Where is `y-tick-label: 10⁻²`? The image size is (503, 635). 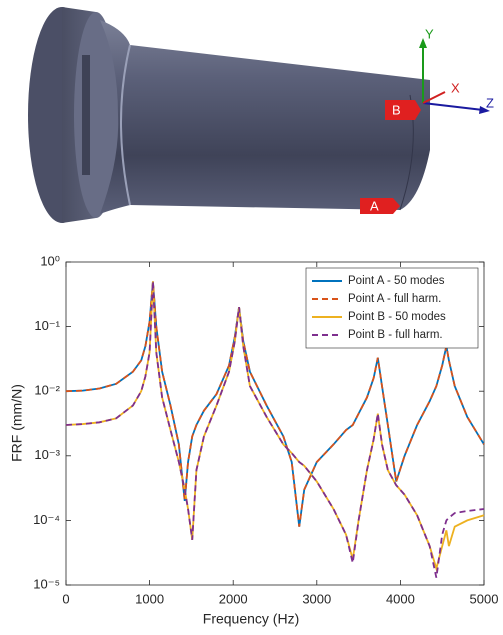
y-tick-label: 10⁻² is located at coordinates (47, 390).